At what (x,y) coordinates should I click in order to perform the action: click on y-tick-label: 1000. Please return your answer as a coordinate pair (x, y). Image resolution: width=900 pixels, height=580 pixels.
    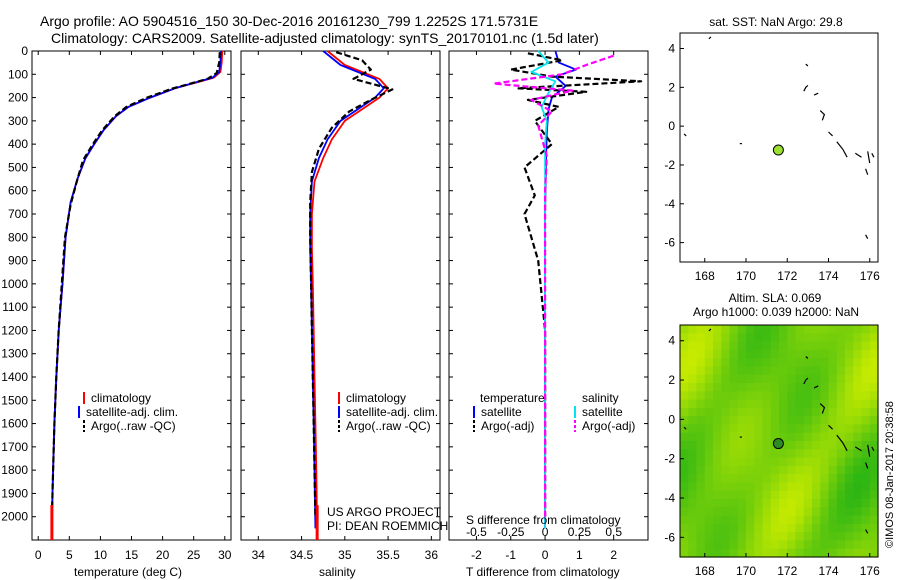
    Looking at the image, I should click on (14, 284).